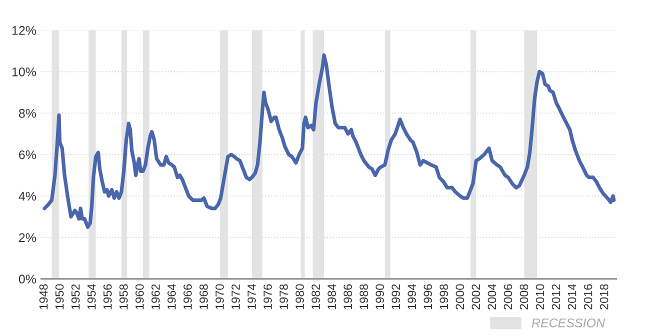 The image size is (646, 336). I want to click on x-tick-label: 1962, so click(155, 297).